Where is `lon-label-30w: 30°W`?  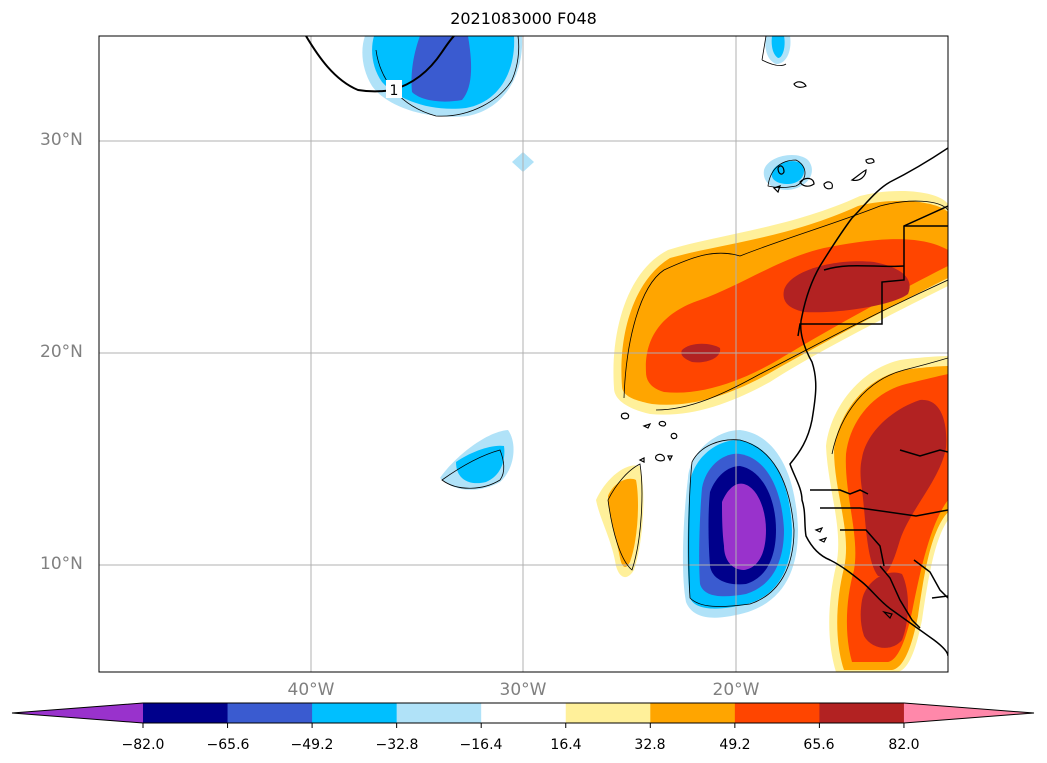
lon-label-30w: 30°W is located at coordinates (523, 690).